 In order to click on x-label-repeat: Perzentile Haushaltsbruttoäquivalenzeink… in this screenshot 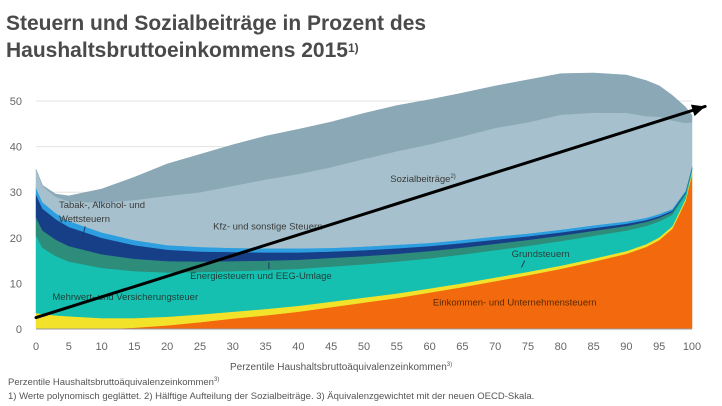, I will do `click(113, 382)`.